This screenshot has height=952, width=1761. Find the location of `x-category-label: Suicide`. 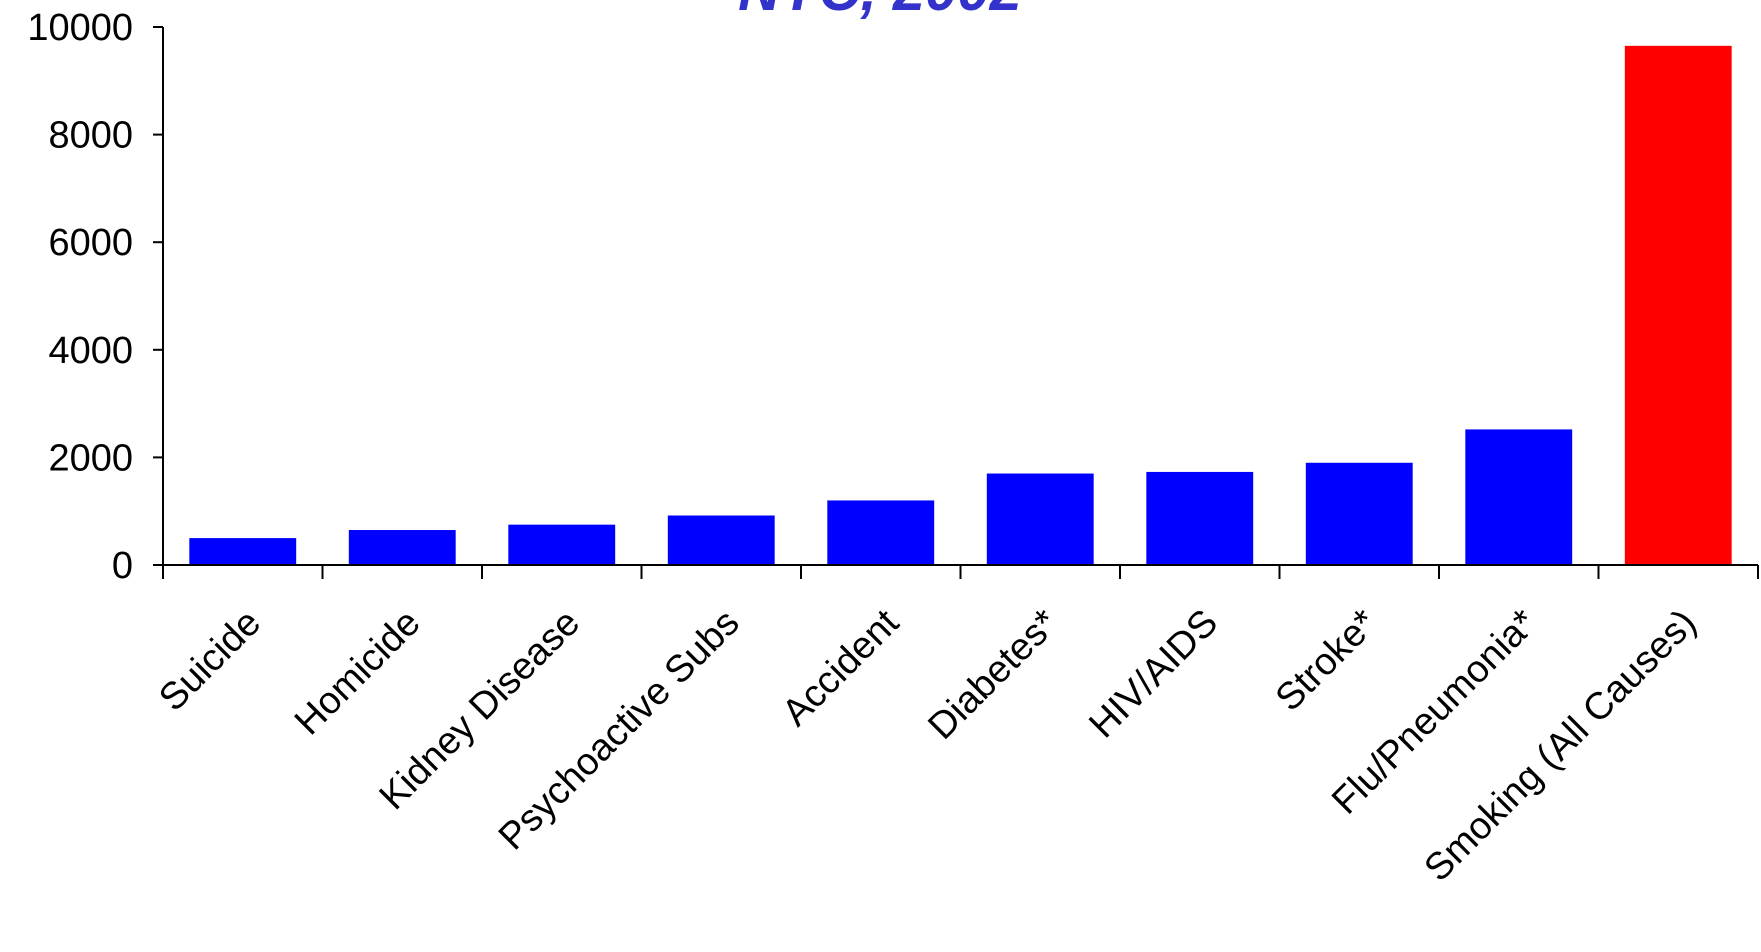

x-category-label: Suicide is located at coordinates (210, 661).